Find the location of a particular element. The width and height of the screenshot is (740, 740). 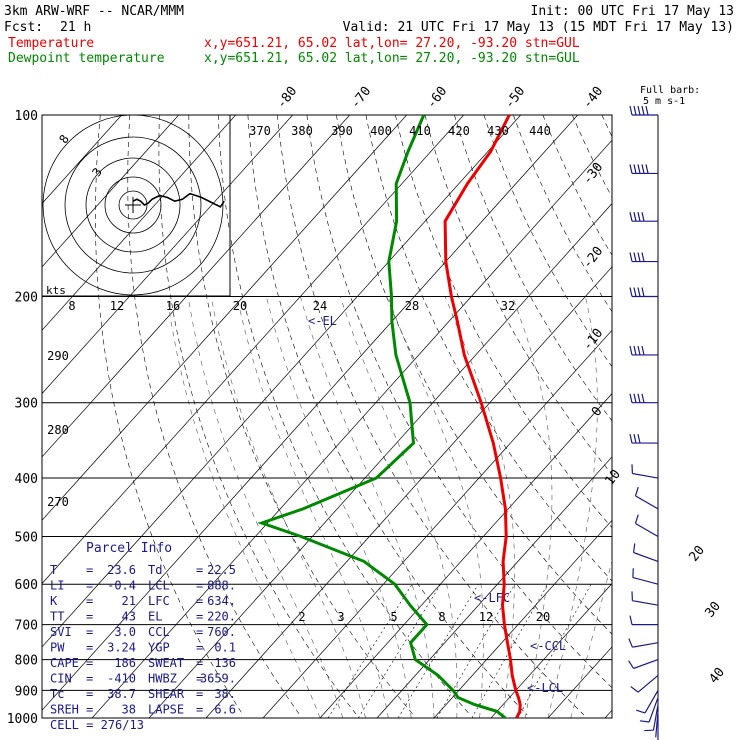

parcel-value: 888. is located at coordinates (221, 586).